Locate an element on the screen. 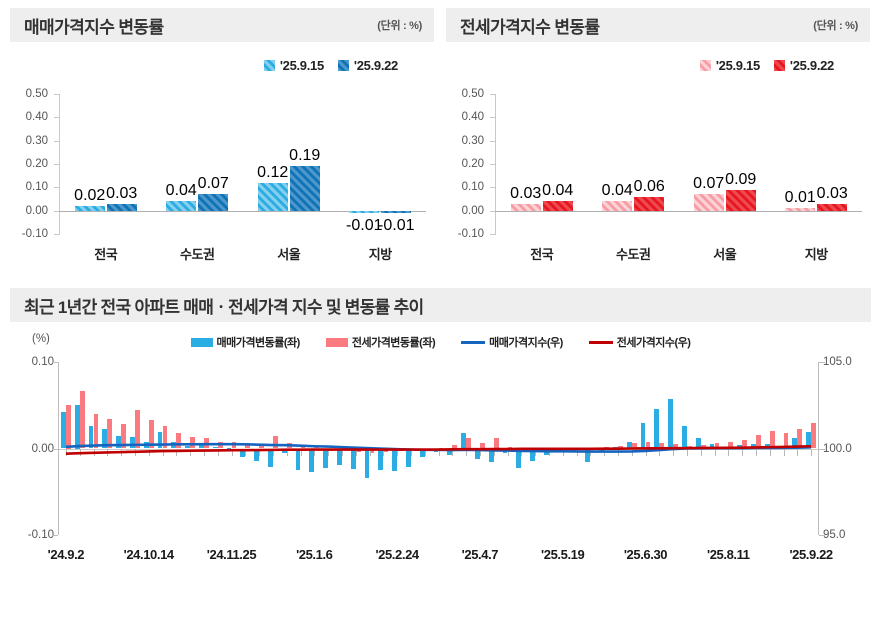  bar-'25.9.22-지방 is located at coordinates (832, 207).